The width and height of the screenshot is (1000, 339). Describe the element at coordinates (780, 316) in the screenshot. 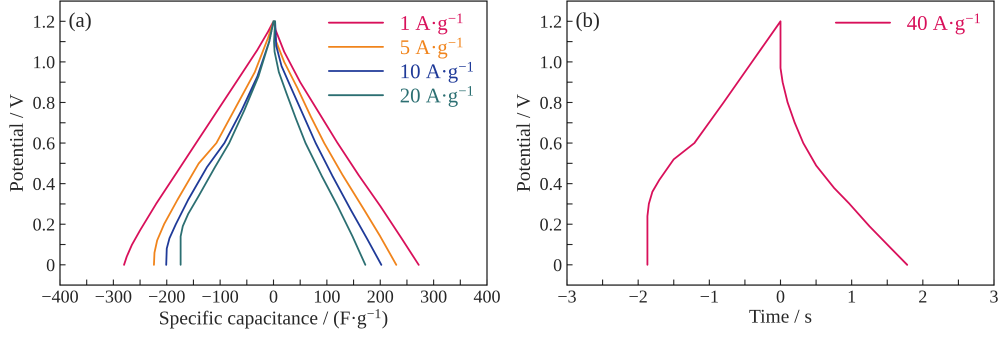

I see `x-axis-title: Time / s` at that location.